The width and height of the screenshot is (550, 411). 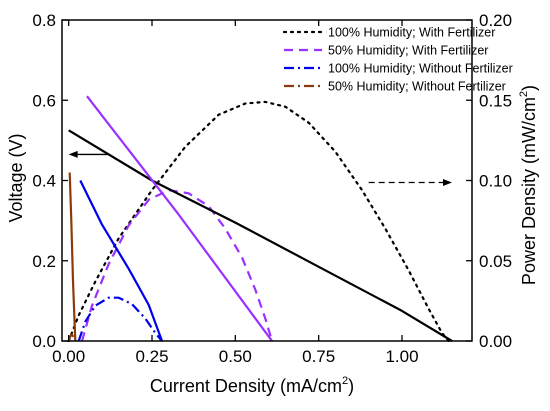 What do you see at coordinates (44, 100) in the screenshot?
I see `y-tick-label: 0.6` at bounding box center [44, 100].